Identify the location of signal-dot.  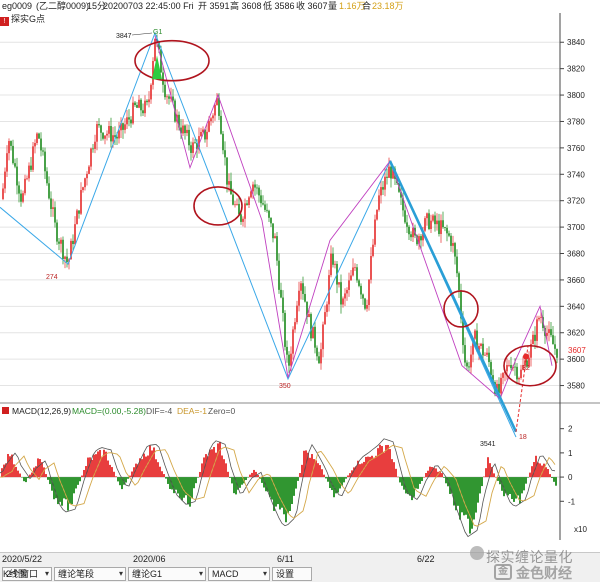
(526, 356).